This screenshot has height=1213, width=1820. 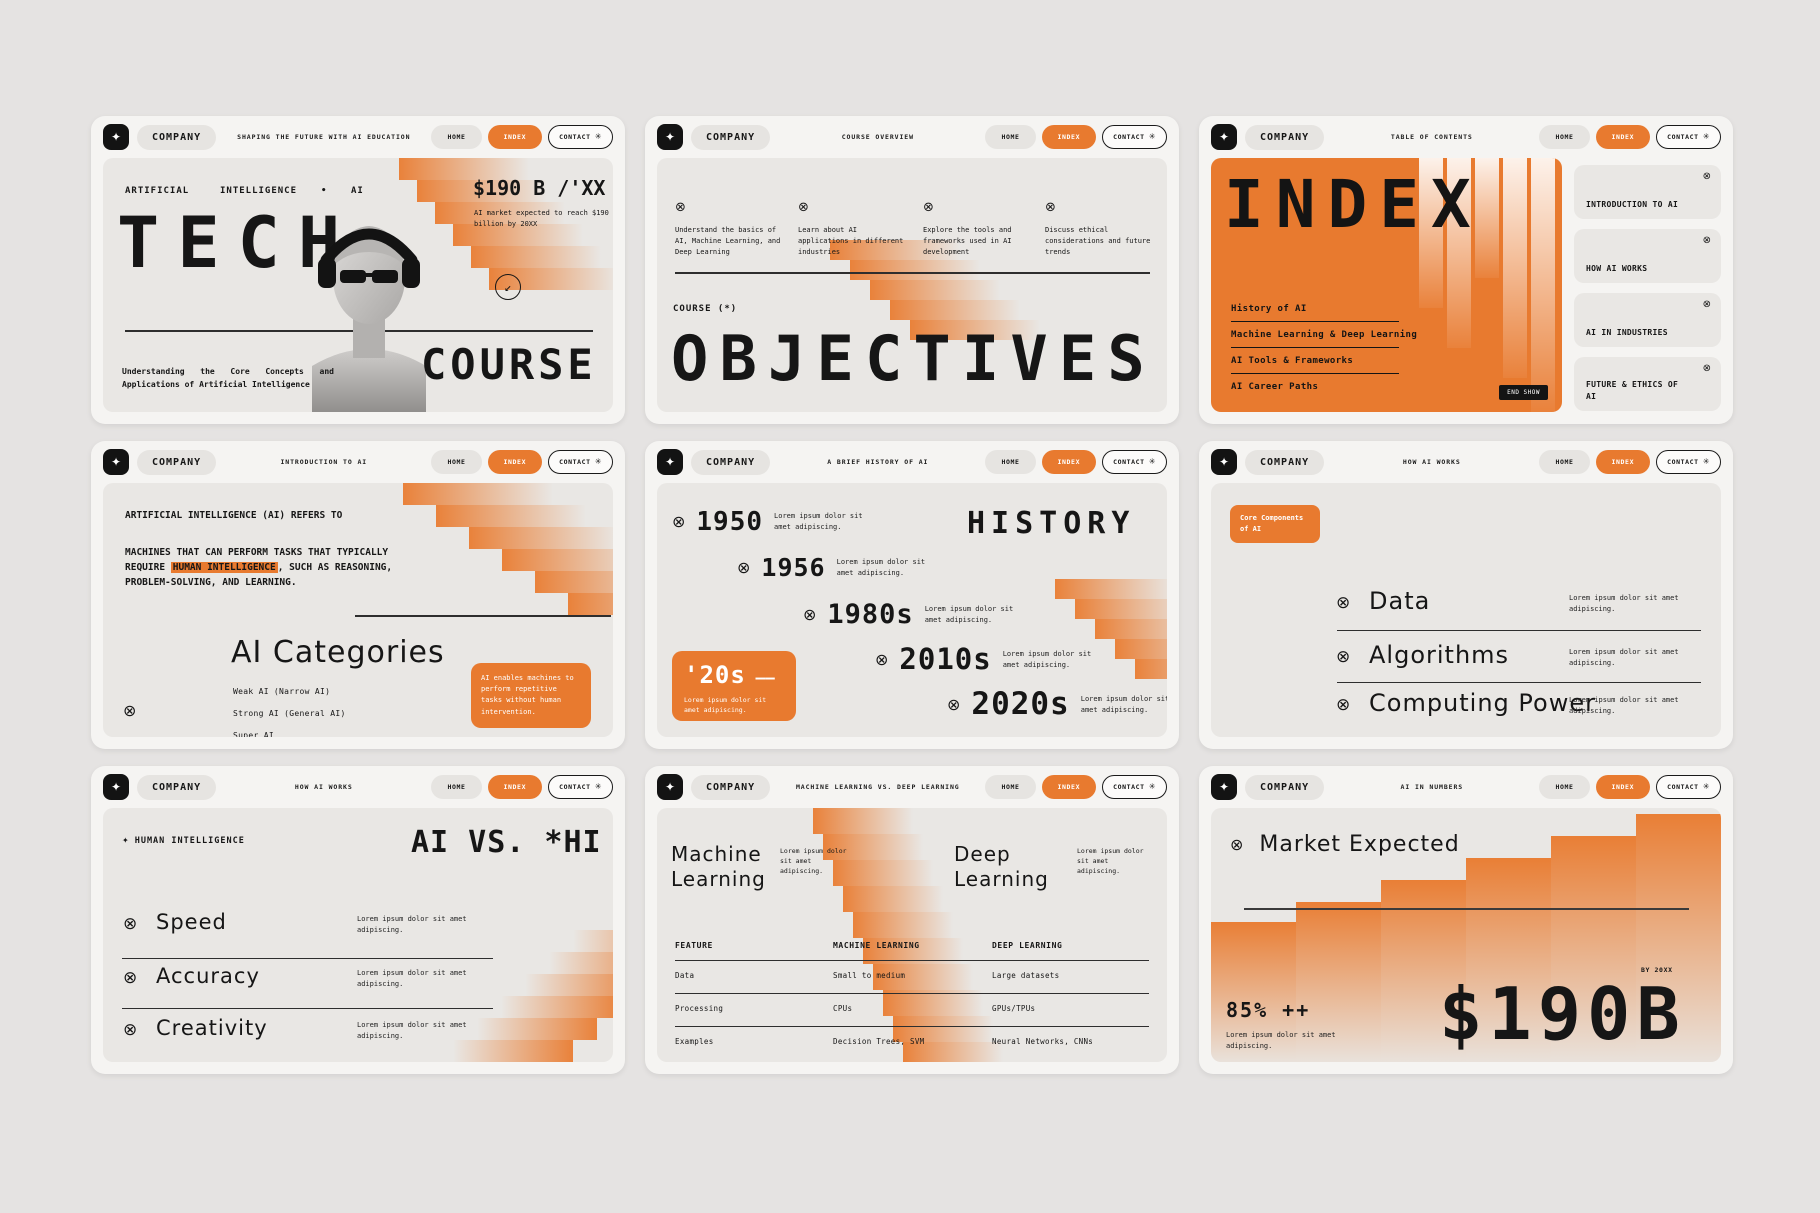 What do you see at coordinates (878, 462) in the screenshot?
I see `slide-tagline: A BRIEF HISTORY OF AI` at bounding box center [878, 462].